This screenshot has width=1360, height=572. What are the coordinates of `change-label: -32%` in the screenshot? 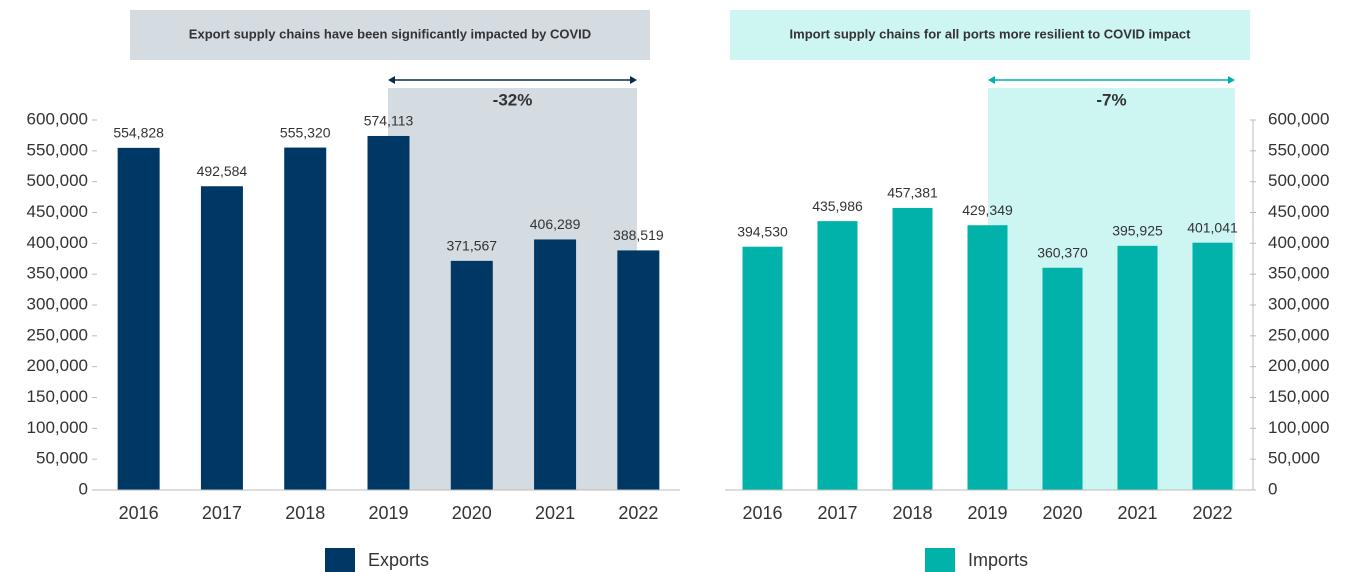 It's located at (513, 99).